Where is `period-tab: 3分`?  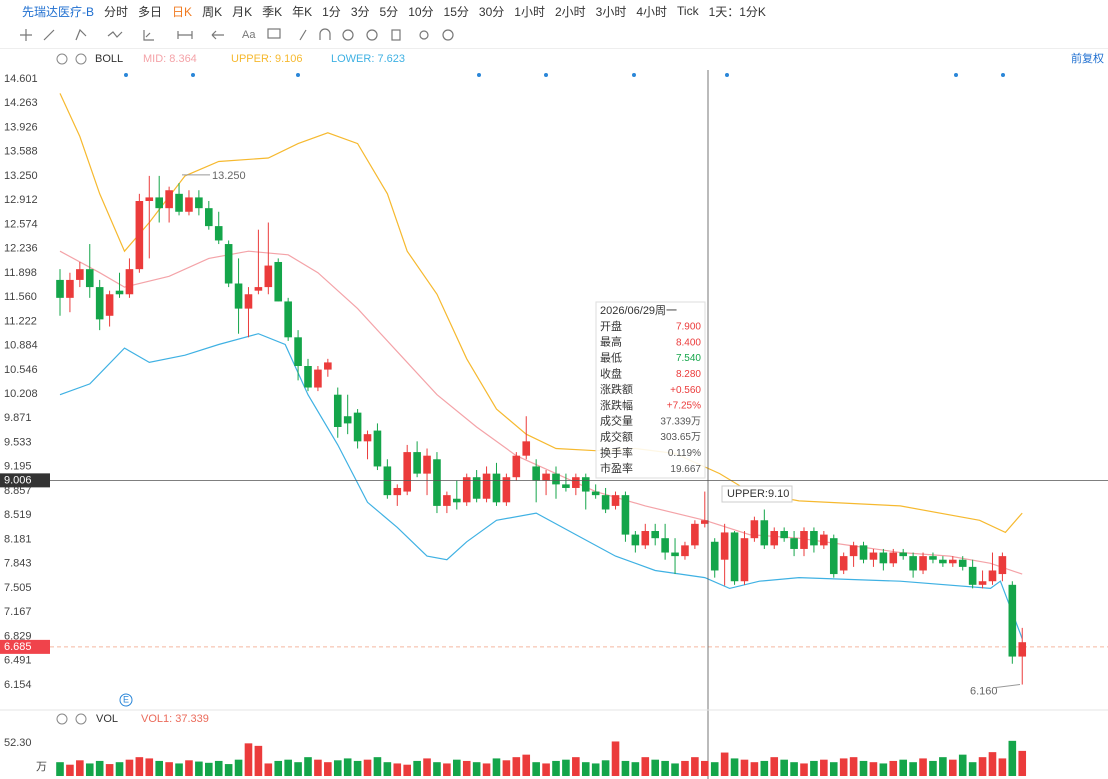 period-tab: 3分 is located at coordinates (360, 11).